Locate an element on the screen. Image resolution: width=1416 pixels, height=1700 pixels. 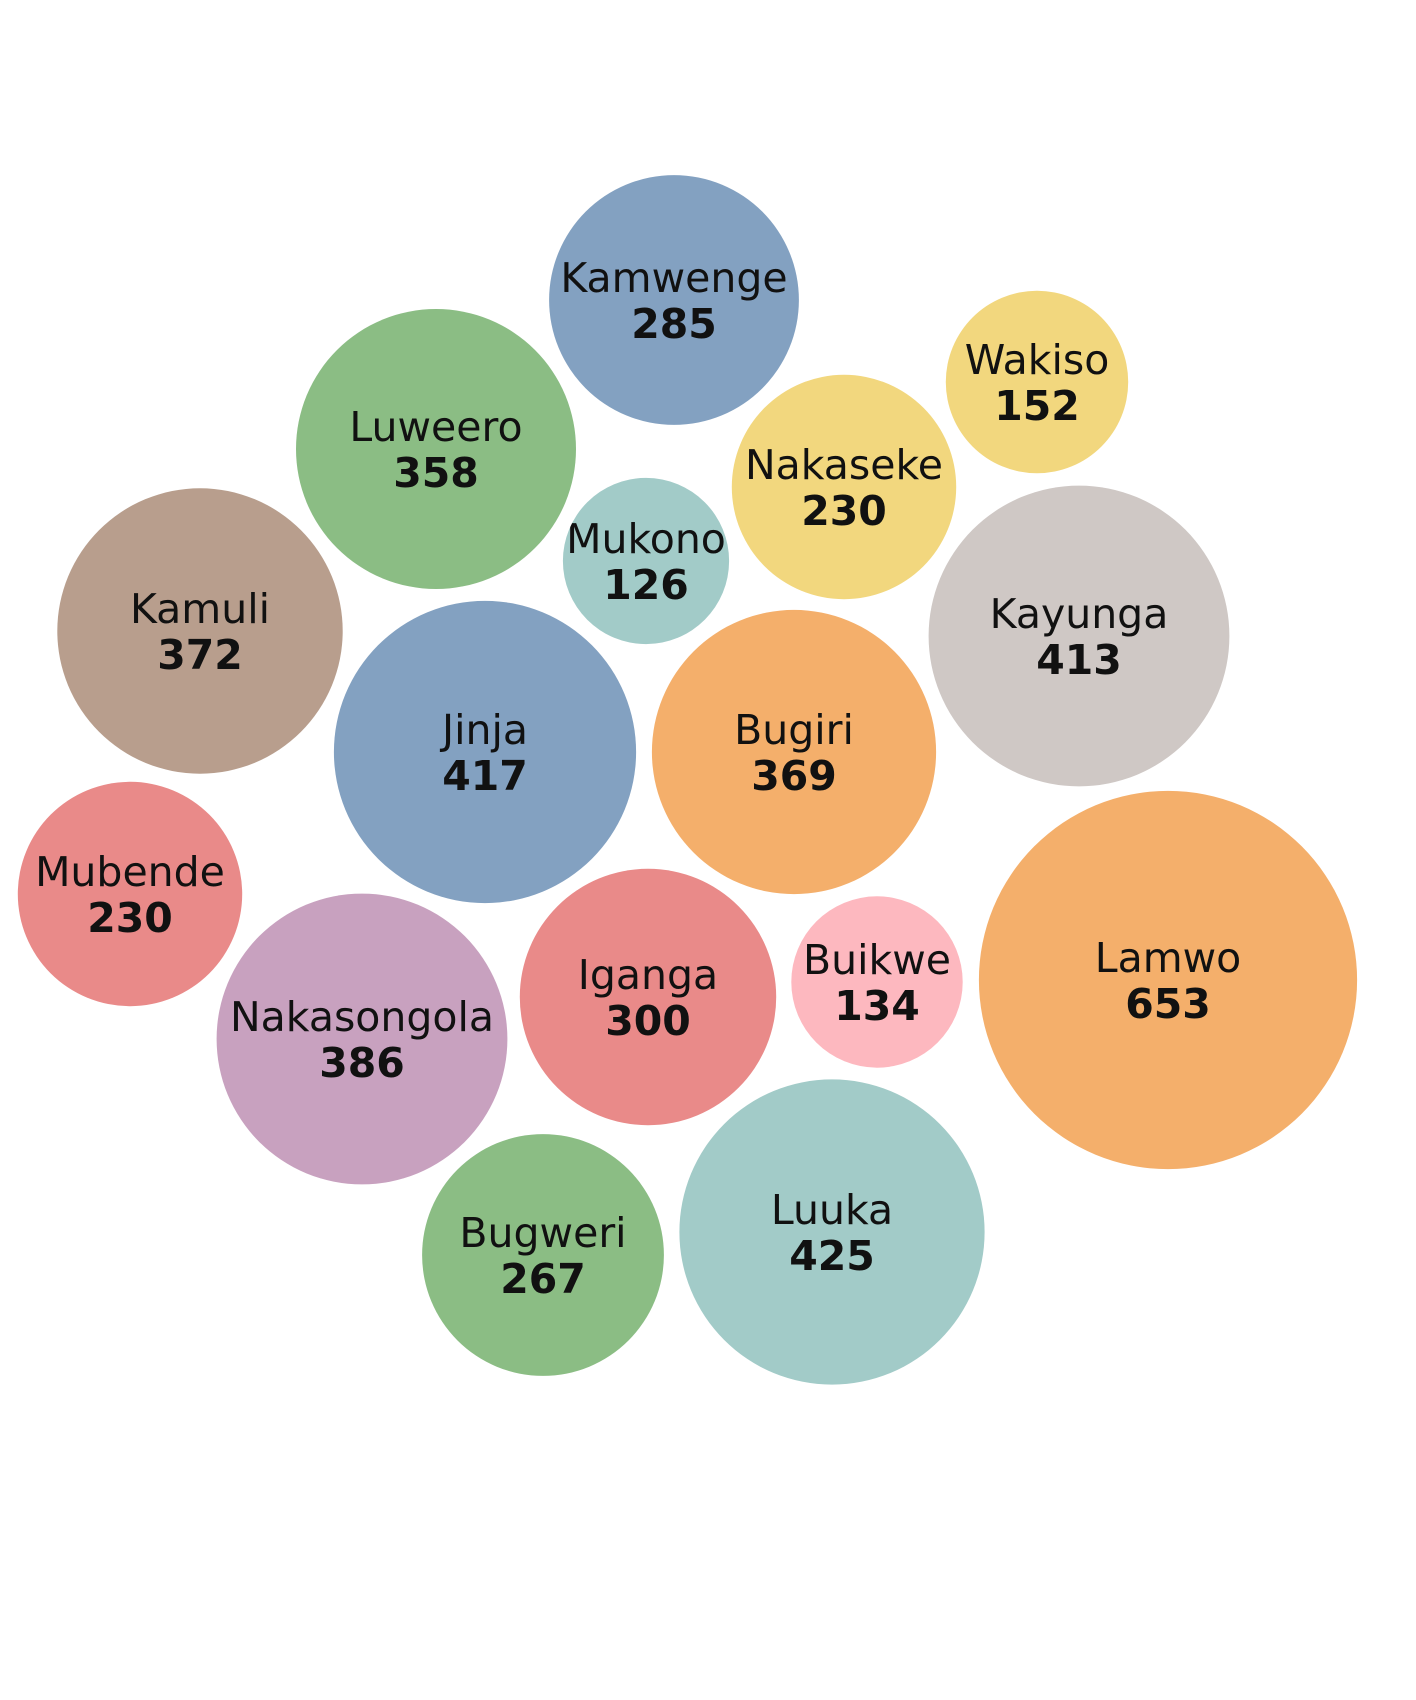
bubble-value-nakasongola: 386 is located at coordinates (362, 1063).